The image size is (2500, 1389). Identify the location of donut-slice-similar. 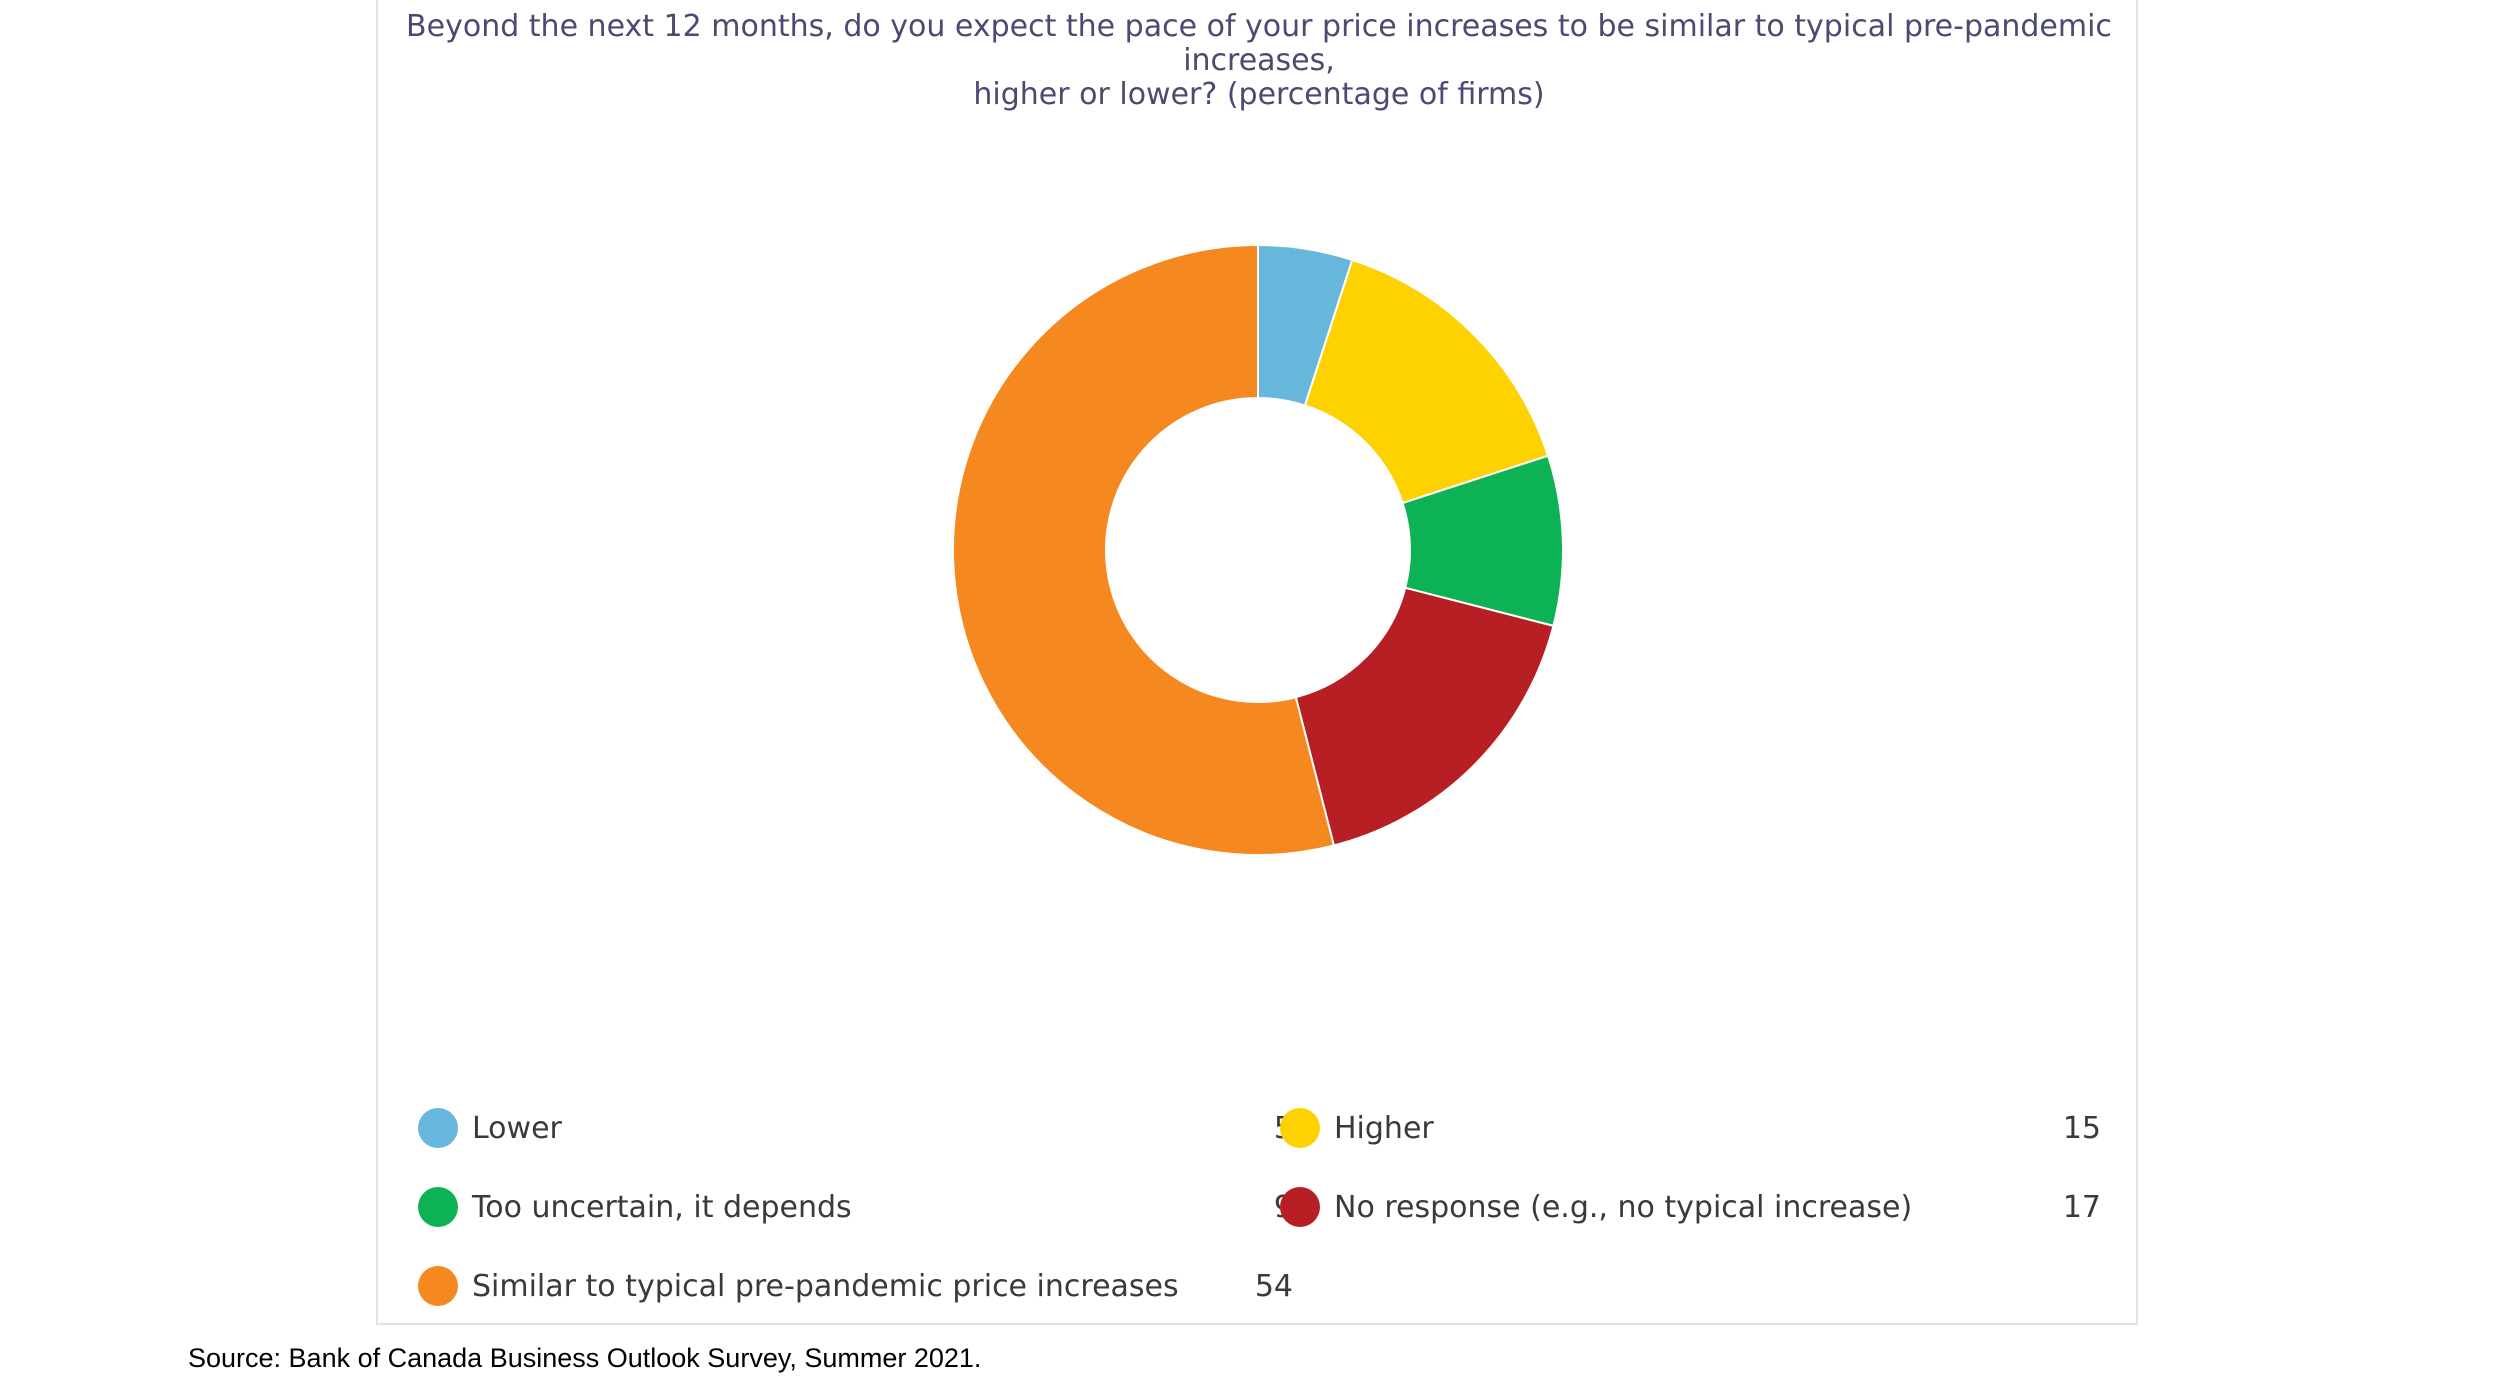
(1144, 549).